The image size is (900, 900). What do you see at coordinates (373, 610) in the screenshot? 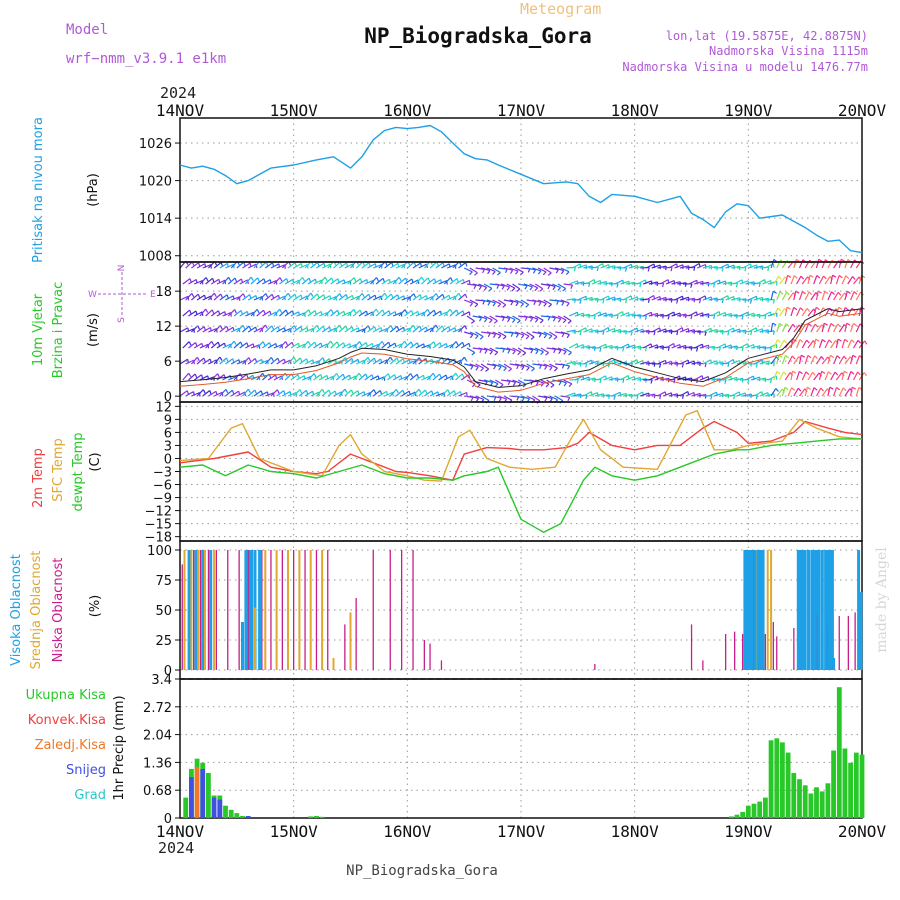
I see `low-cloud-bar` at bounding box center [373, 610].